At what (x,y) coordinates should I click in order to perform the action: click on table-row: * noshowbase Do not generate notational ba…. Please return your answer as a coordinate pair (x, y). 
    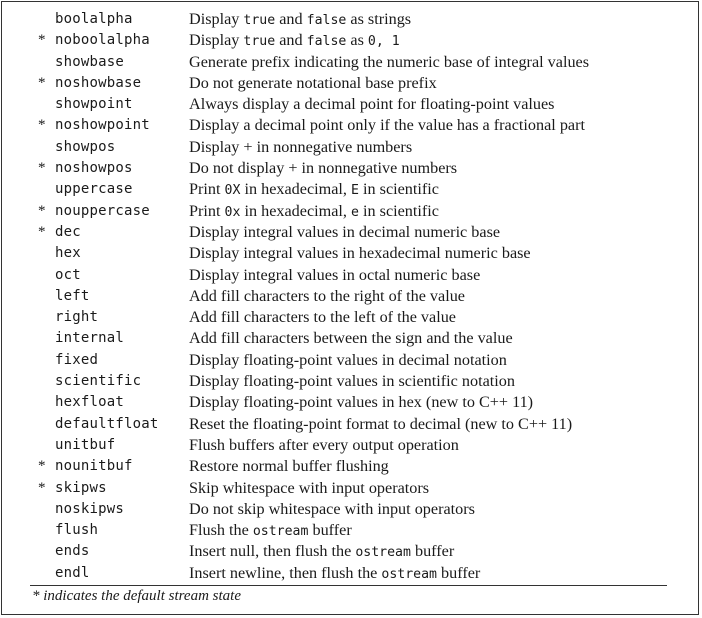
    Looking at the image, I should click on (350, 83).